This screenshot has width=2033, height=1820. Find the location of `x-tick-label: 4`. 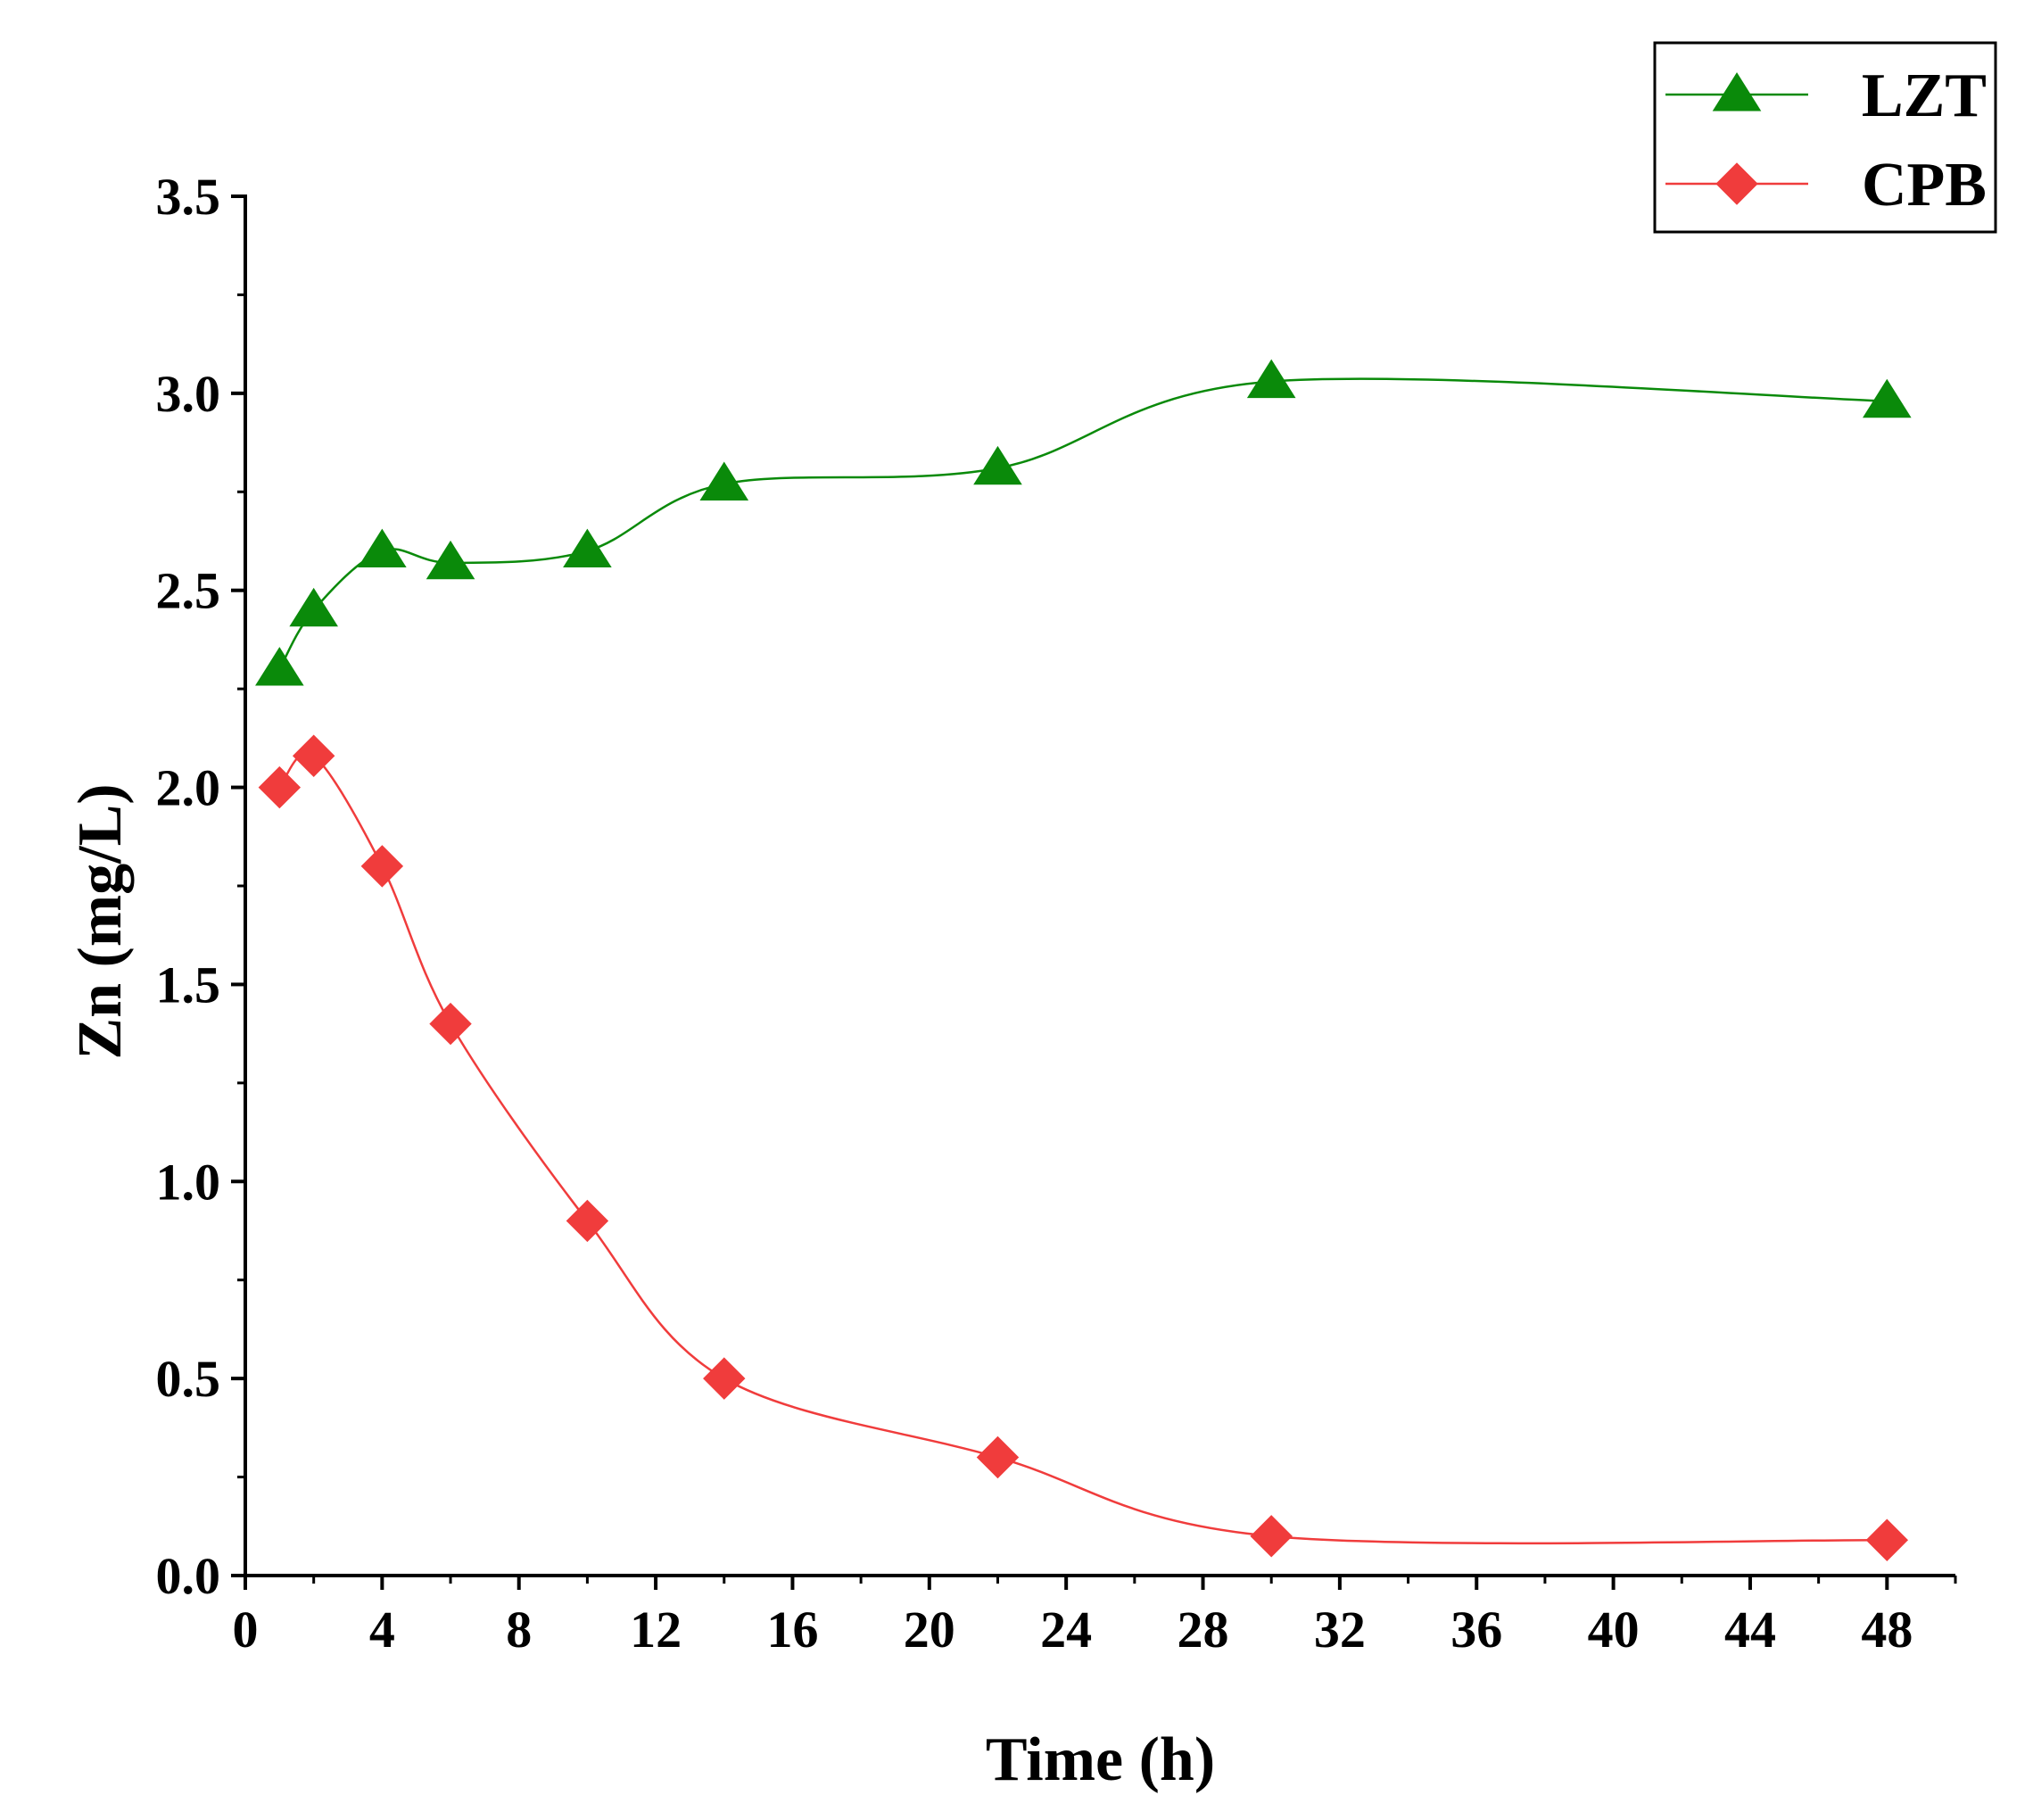

x-tick-label: 4 is located at coordinates (382, 1630).